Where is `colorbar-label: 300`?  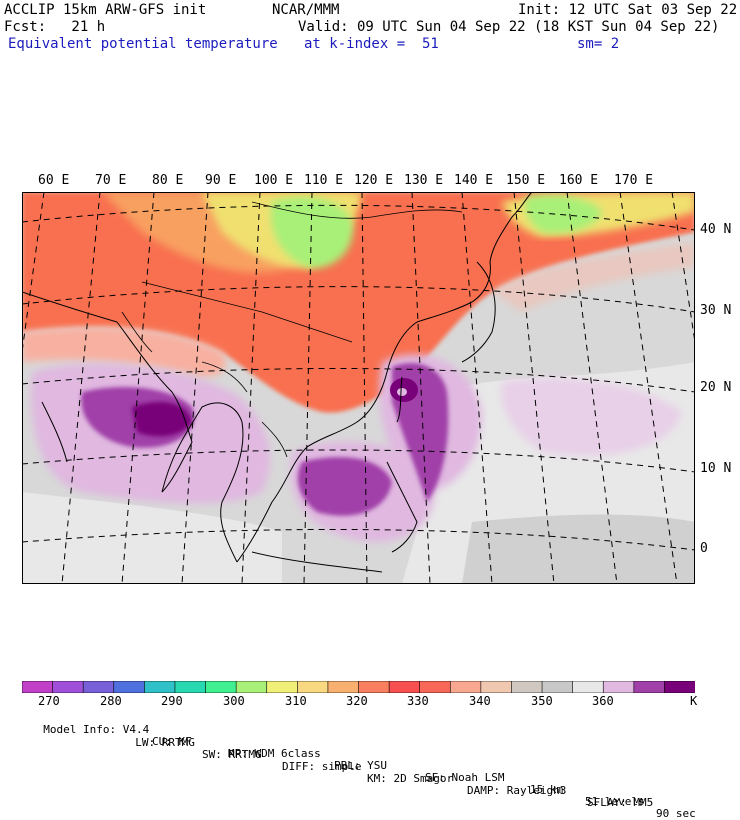 colorbar-label: 300 is located at coordinates (234, 701).